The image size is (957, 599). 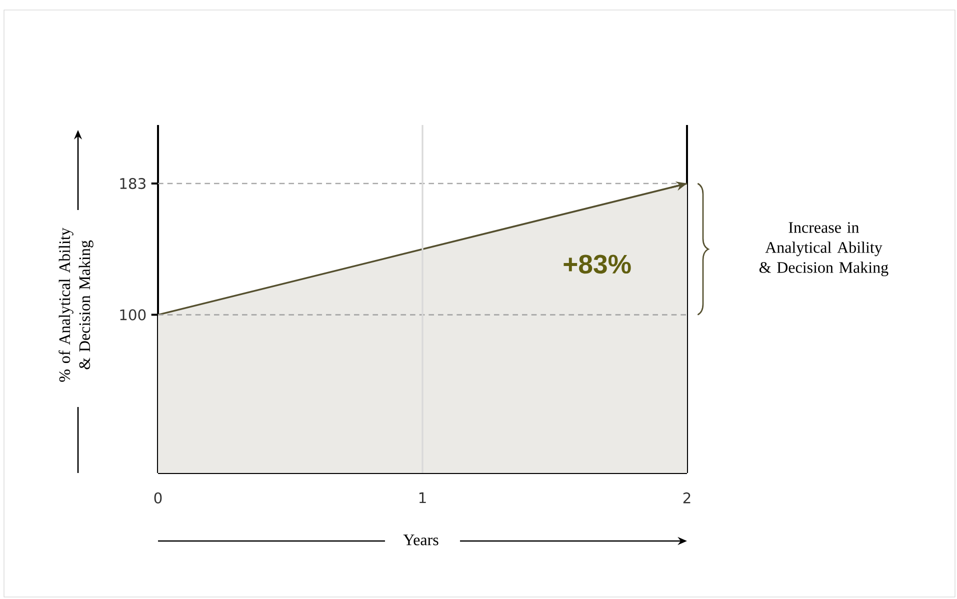 What do you see at coordinates (133, 314) in the screenshot?
I see `y-tick-label: 100` at bounding box center [133, 314].